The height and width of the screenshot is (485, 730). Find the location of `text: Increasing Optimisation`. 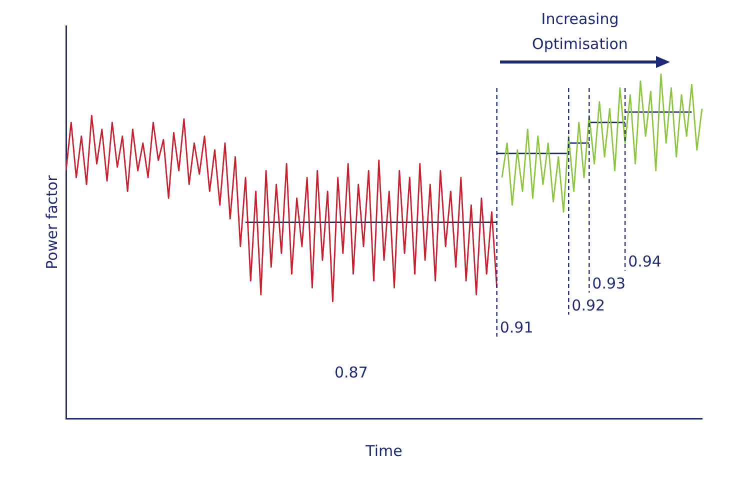

text: Increasing Optimisation is located at coordinates (580, 31).